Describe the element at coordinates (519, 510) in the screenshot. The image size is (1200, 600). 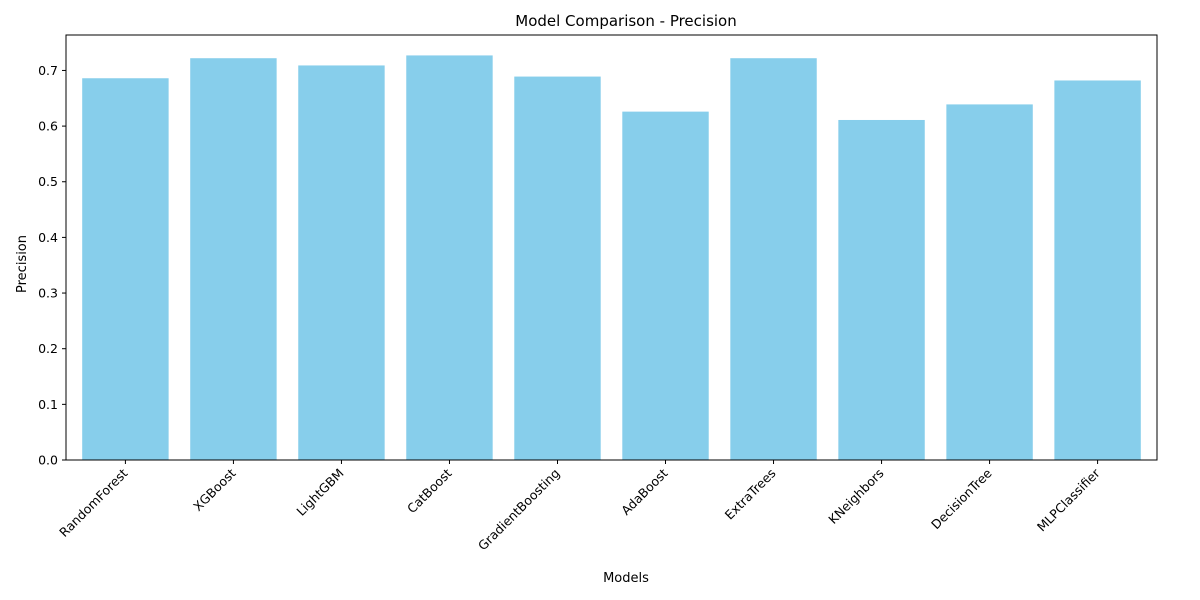
I see `x-tick-label: GradientBoosting` at that location.